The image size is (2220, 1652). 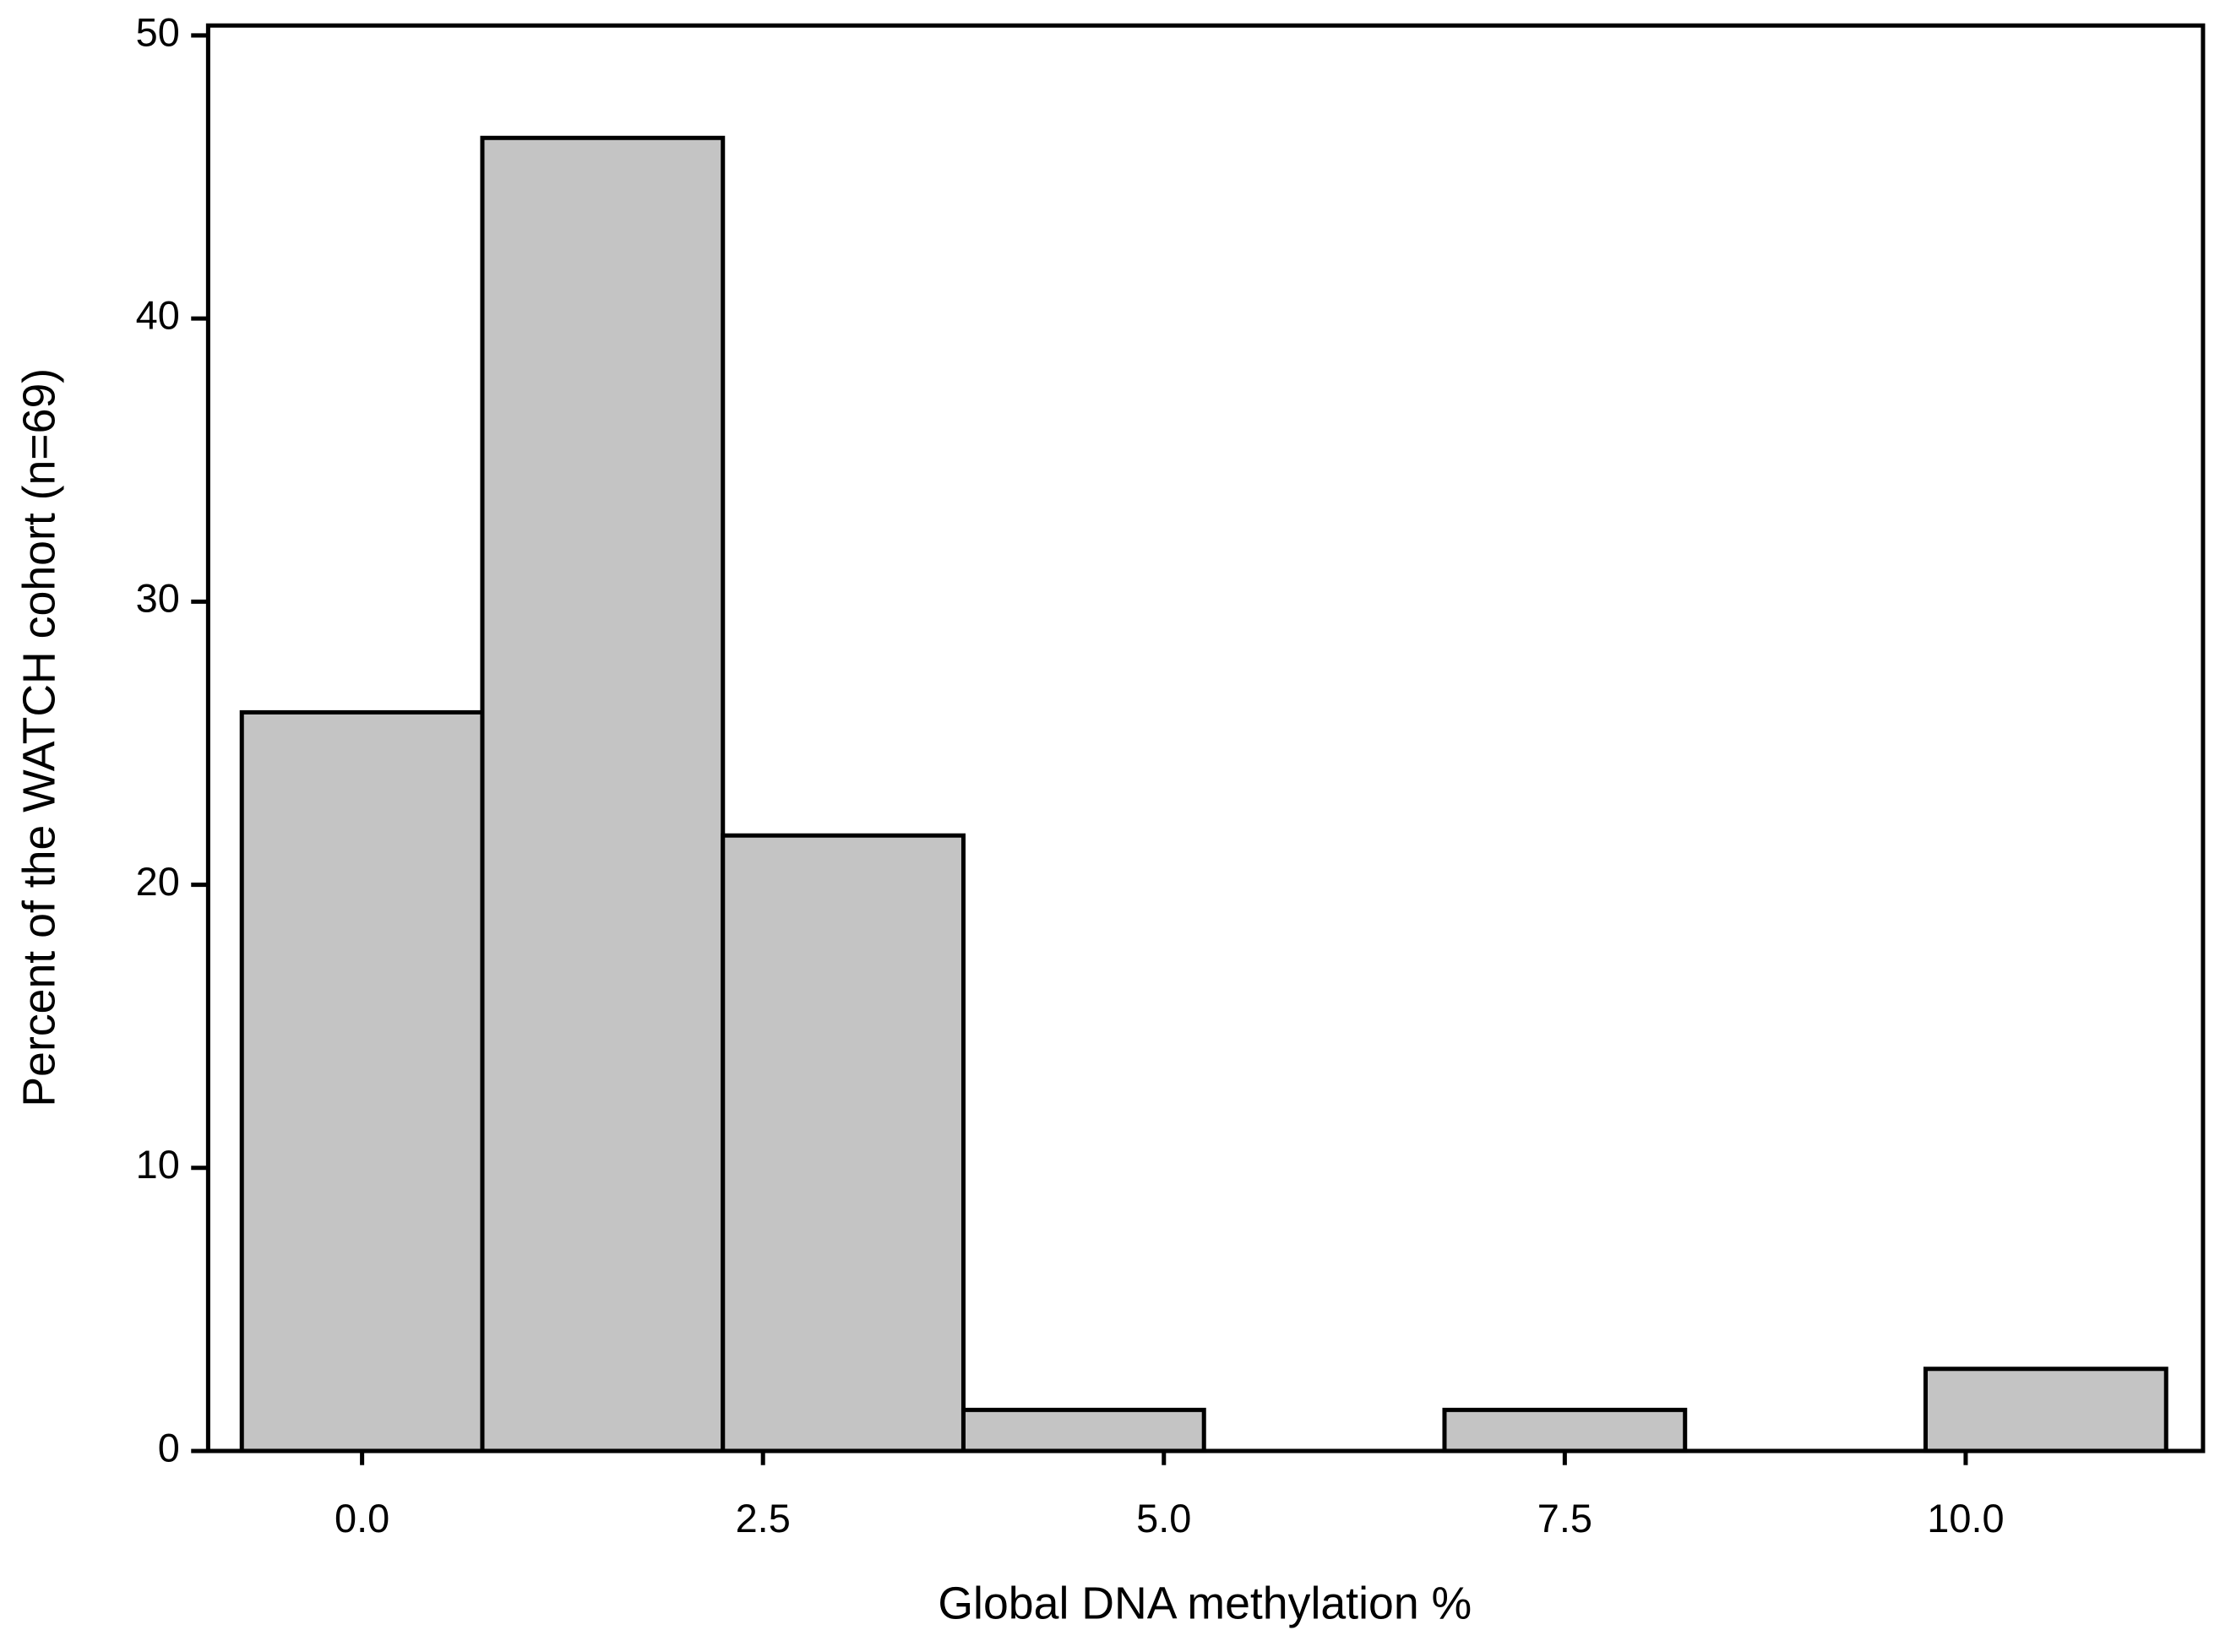 What do you see at coordinates (362, 1519) in the screenshot?
I see `x-tick-label: 0.0` at bounding box center [362, 1519].